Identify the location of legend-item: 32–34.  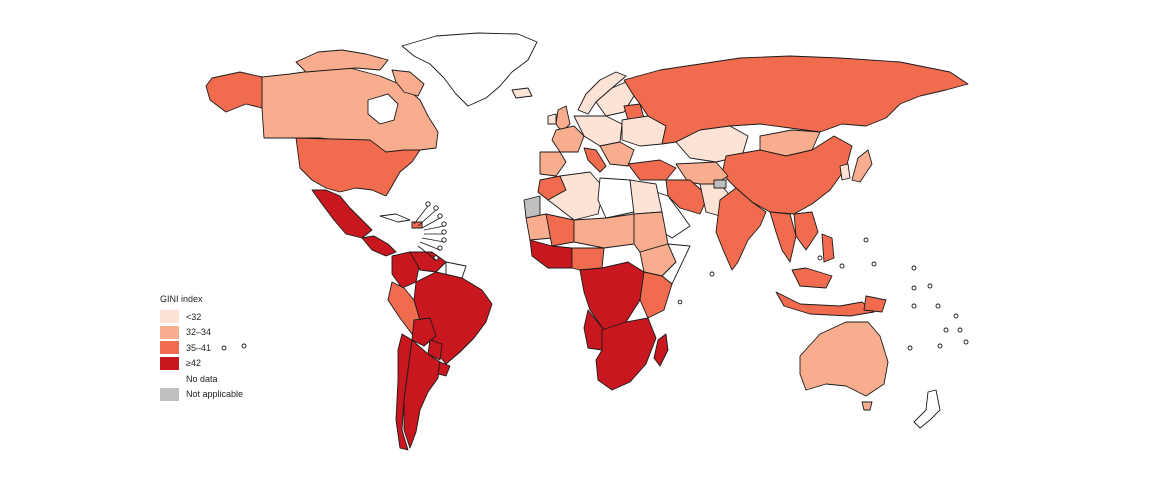
(201, 333).